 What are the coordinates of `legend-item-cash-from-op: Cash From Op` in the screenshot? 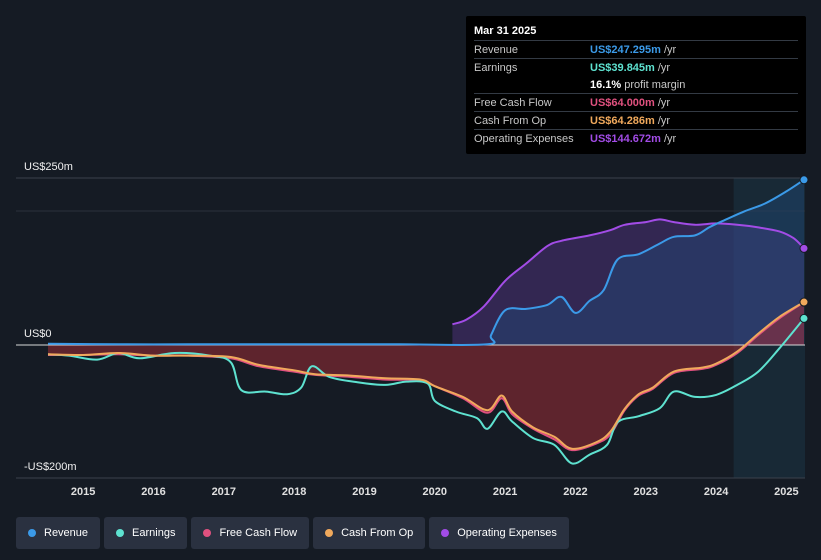 It's located at (369, 533).